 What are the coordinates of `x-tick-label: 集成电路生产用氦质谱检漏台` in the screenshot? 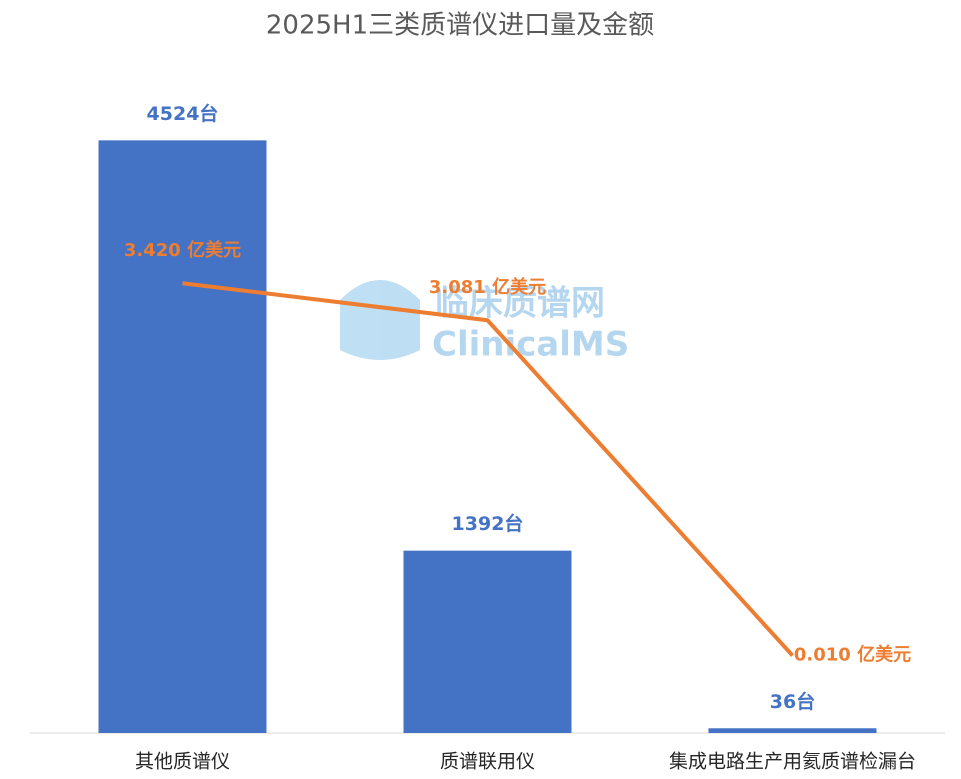 It's located at (792, 762).